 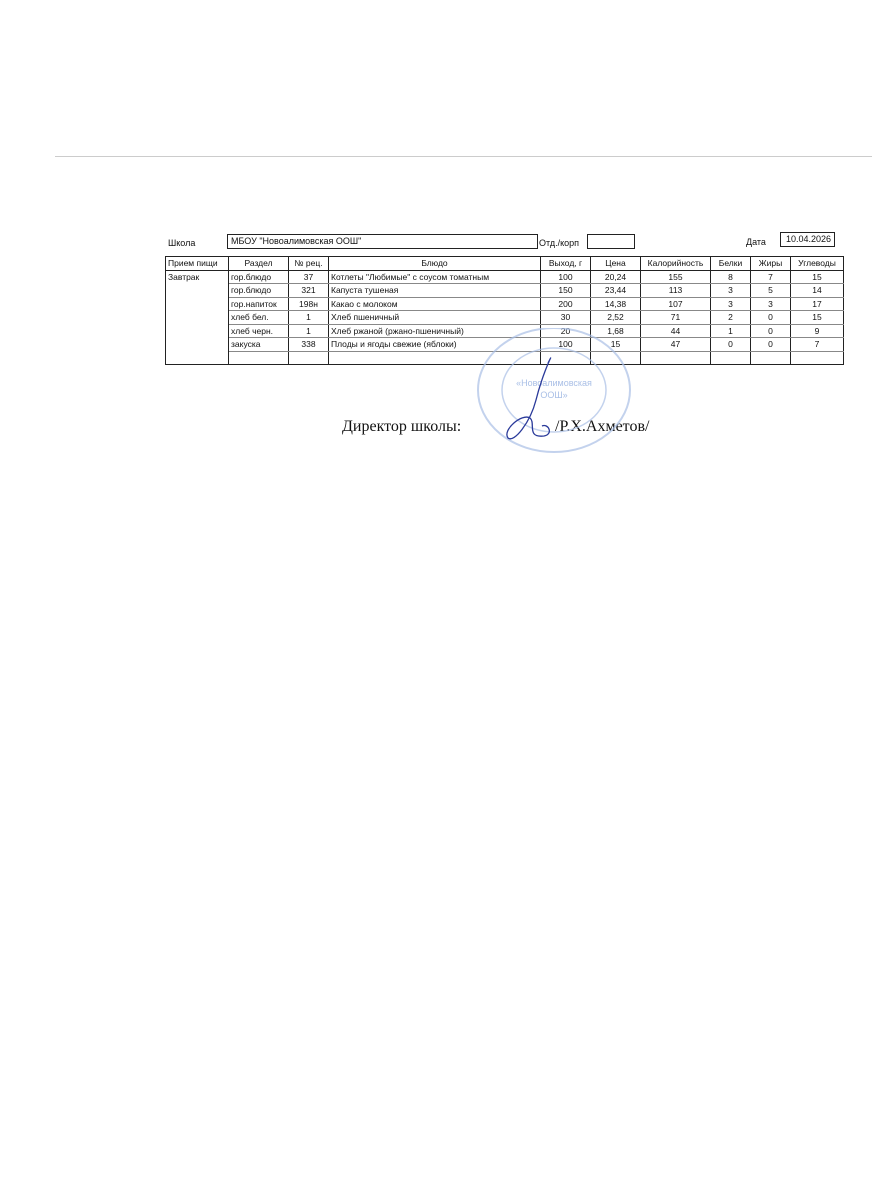 What do you see at coordinates (675, 344) in the screenshot?
I see `table-cell: 47` at bounding box center [675, 344].